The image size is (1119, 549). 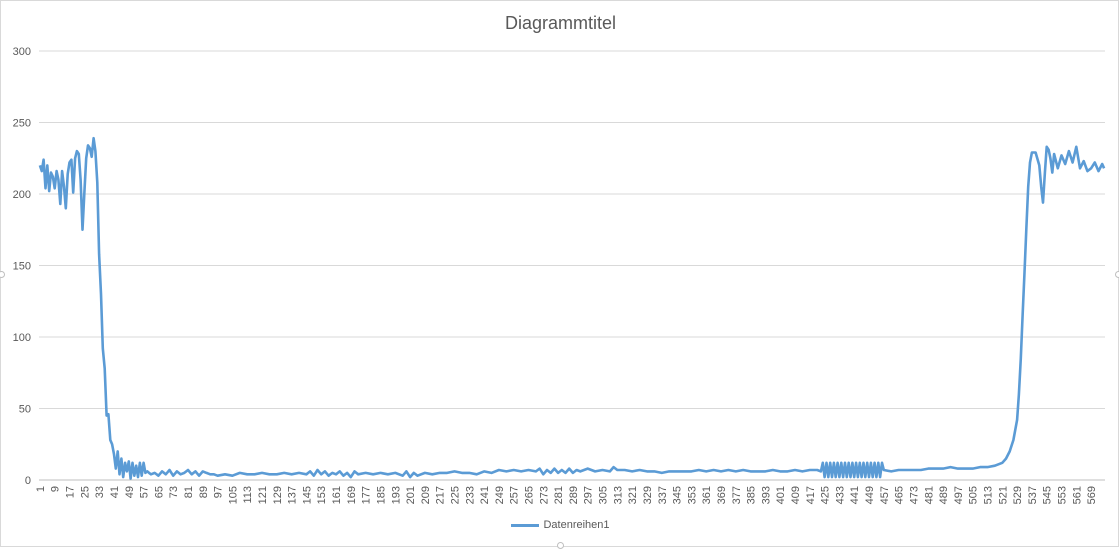 I want to click on y-tick-label: 150, so click(x=22, y=267).